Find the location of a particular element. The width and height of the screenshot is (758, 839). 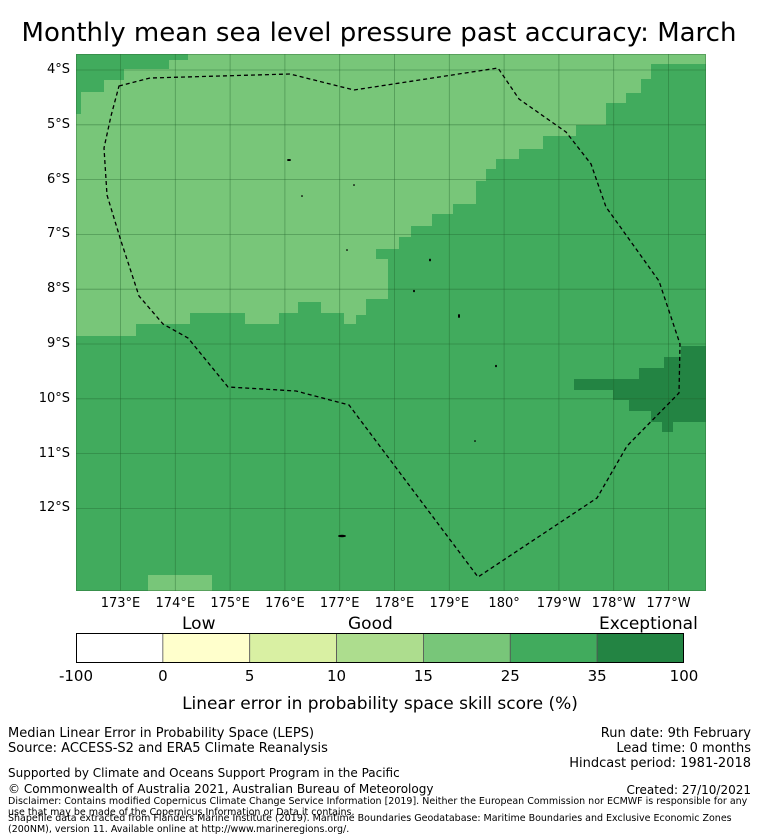

longitude-label: 180° is located at coordinates (504, 603).